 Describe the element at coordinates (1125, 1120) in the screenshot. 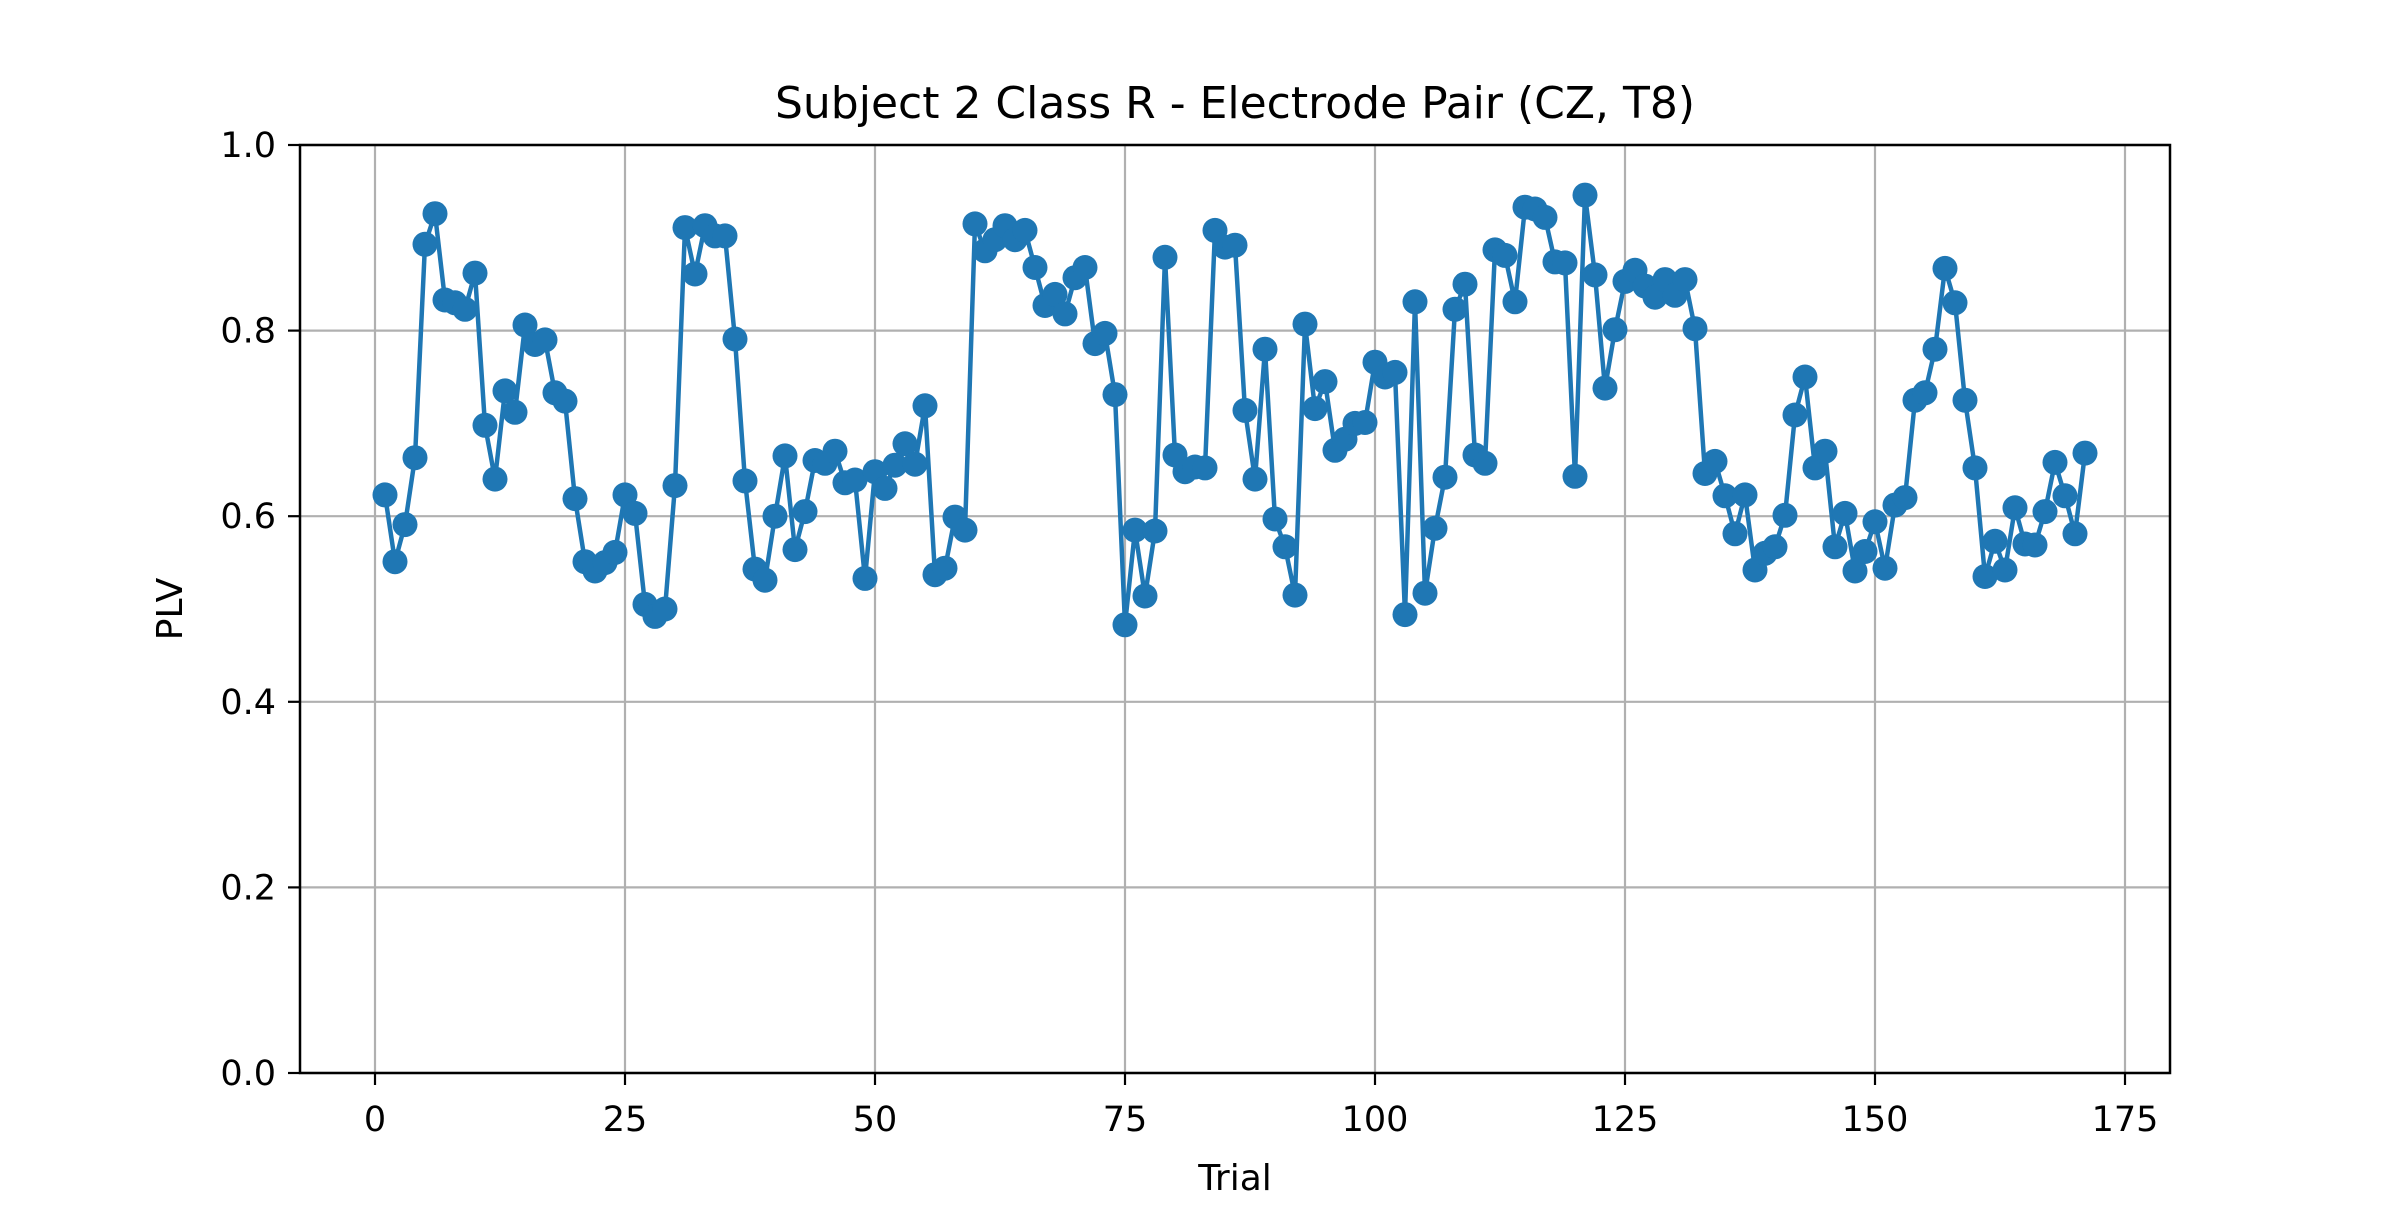

I see `x-tick-label: 75` at that location.